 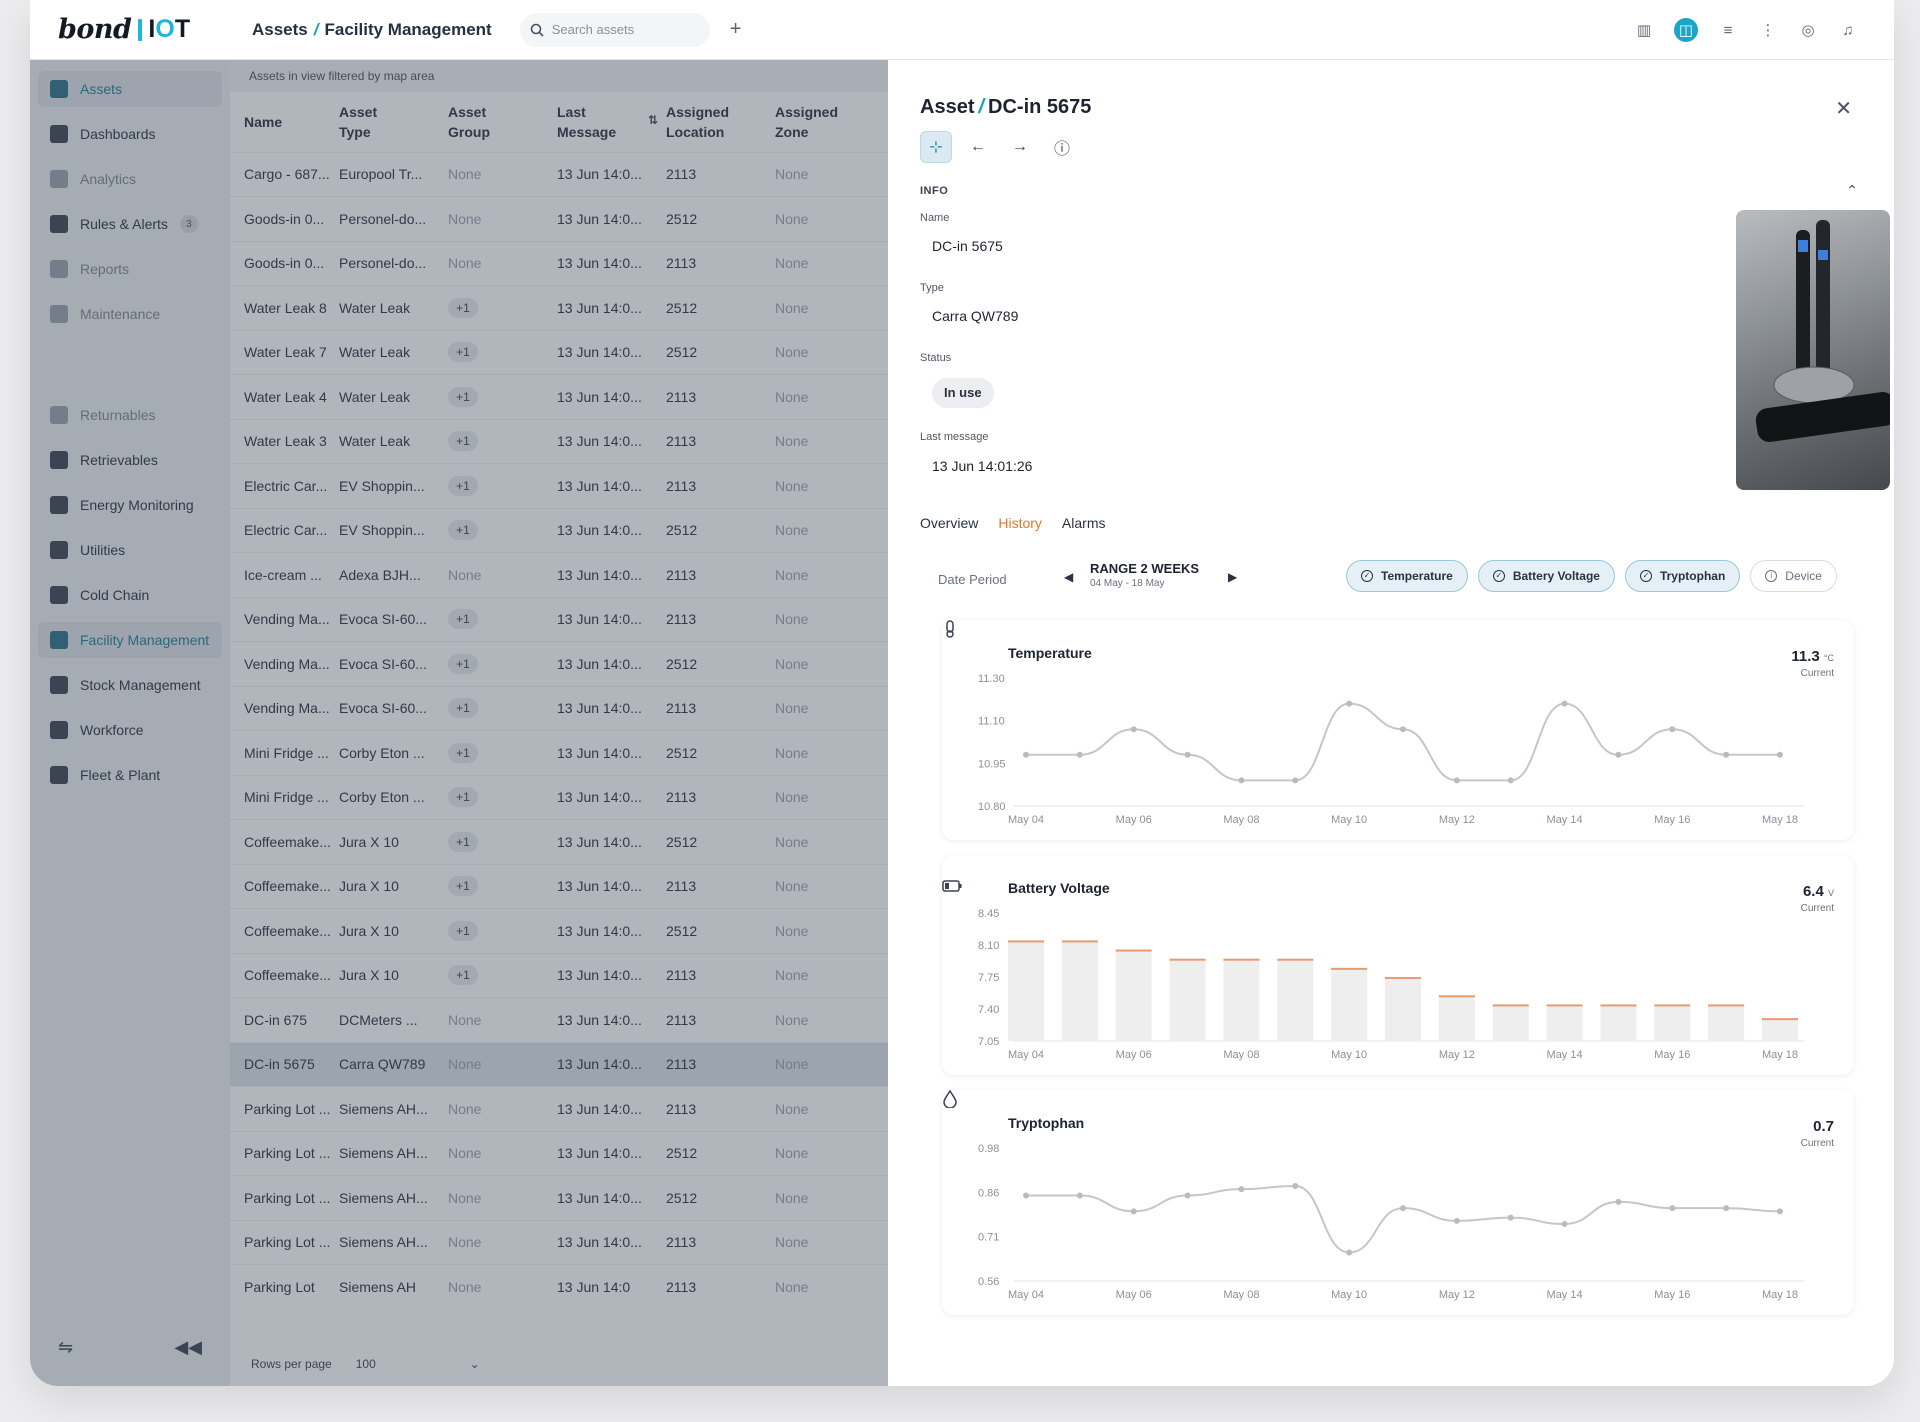 What do you see at coordinates (949, 523) in the screenshot?
I see `tab-overview: Overview` at bounding box center [949, 523].